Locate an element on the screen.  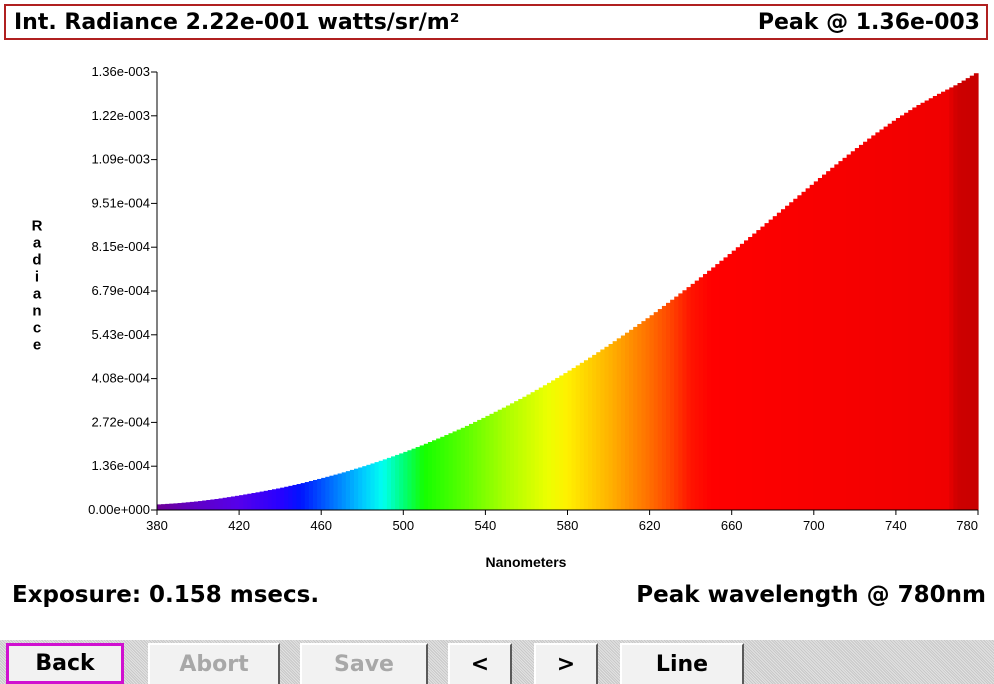
x-ticks: 380 420 460 500 540 580 620 660 700 740 780 is located at coordinates (562, 521).